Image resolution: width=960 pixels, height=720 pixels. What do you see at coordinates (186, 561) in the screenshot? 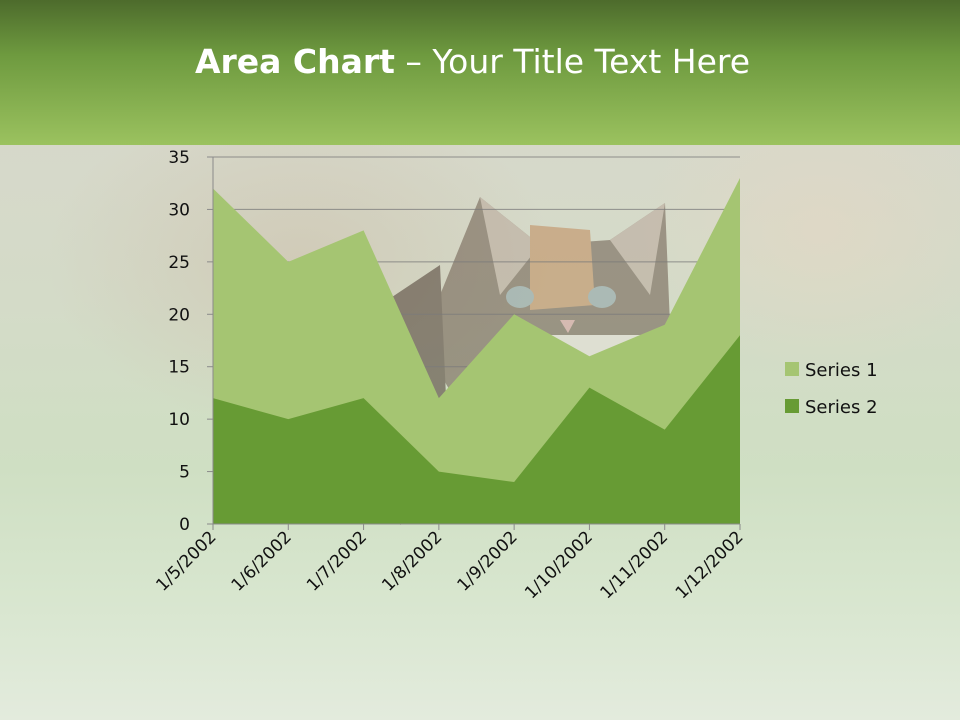
I see `x-tick-label: 1/5/2002` at bounding box center [186, 561].